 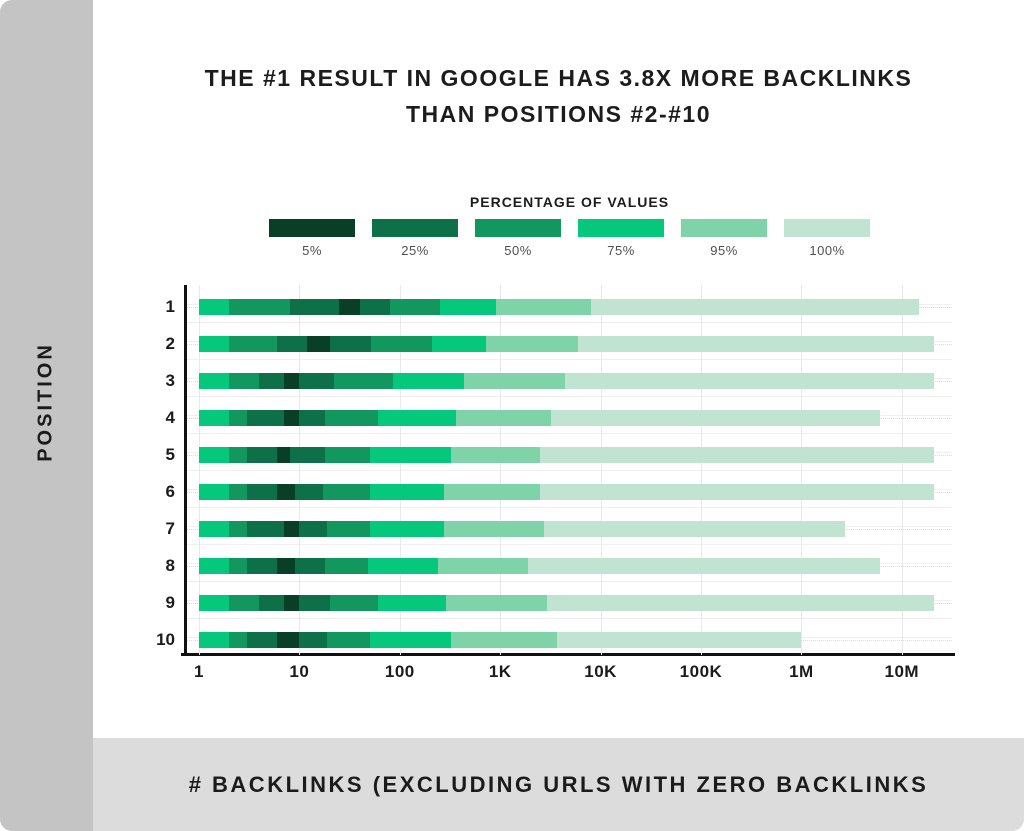 What do you see at coordinates (679, 639) in the screenshot?
I see `bar-segment-p10-100%` at bounding box center [679, 639].